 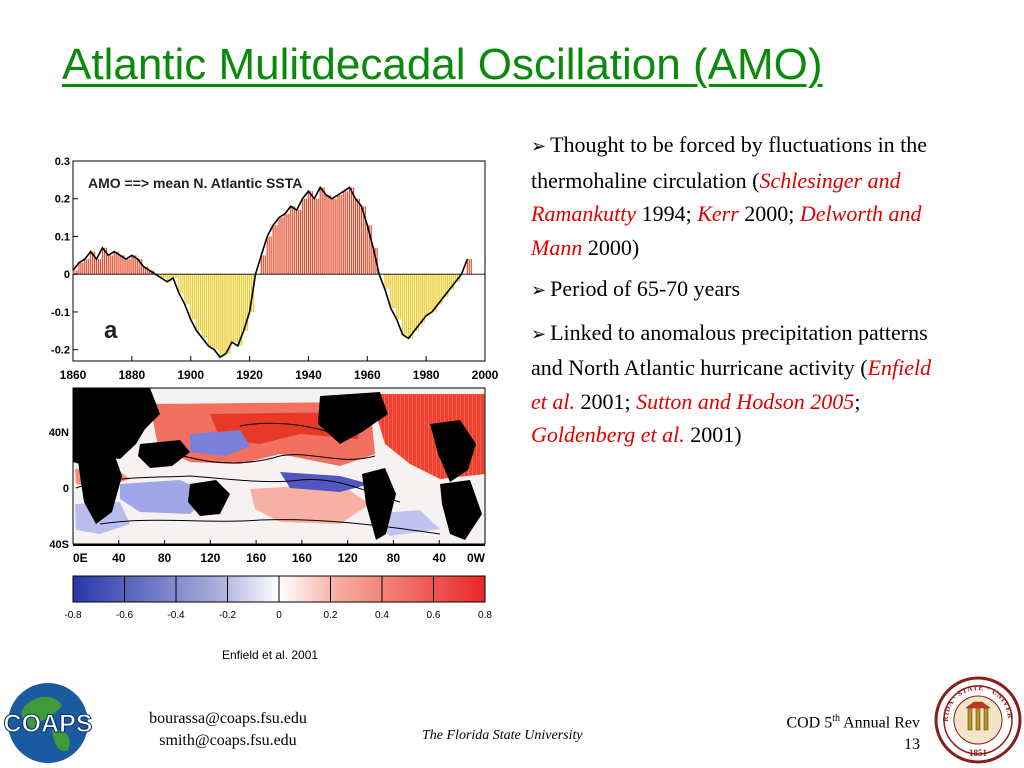 I want to click on citation-text: Goldenberg et al., so click(x=608, y=434).